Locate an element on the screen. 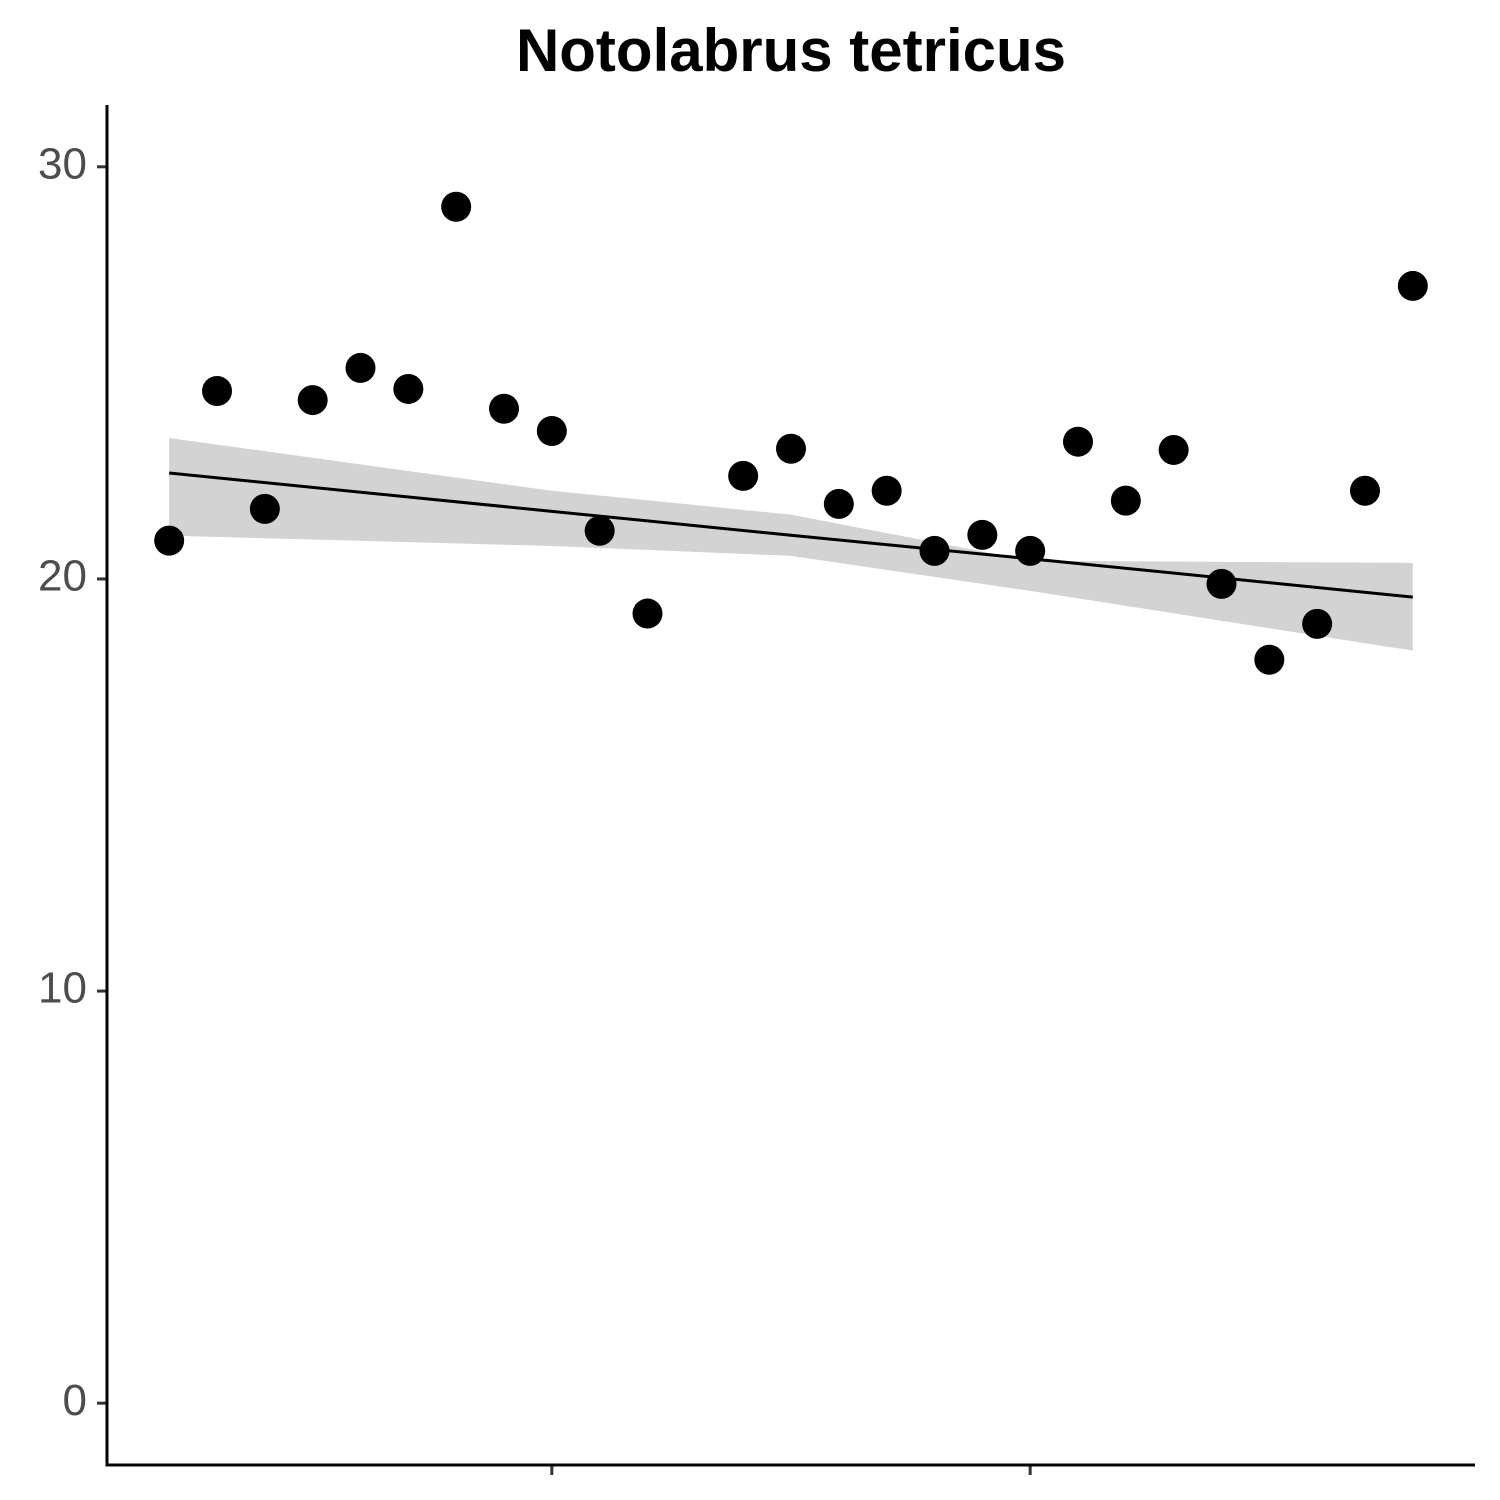 The width and height of the screenshot is (1500, 1500). y-tick-label: 30 is located at coordinates (62, 163).